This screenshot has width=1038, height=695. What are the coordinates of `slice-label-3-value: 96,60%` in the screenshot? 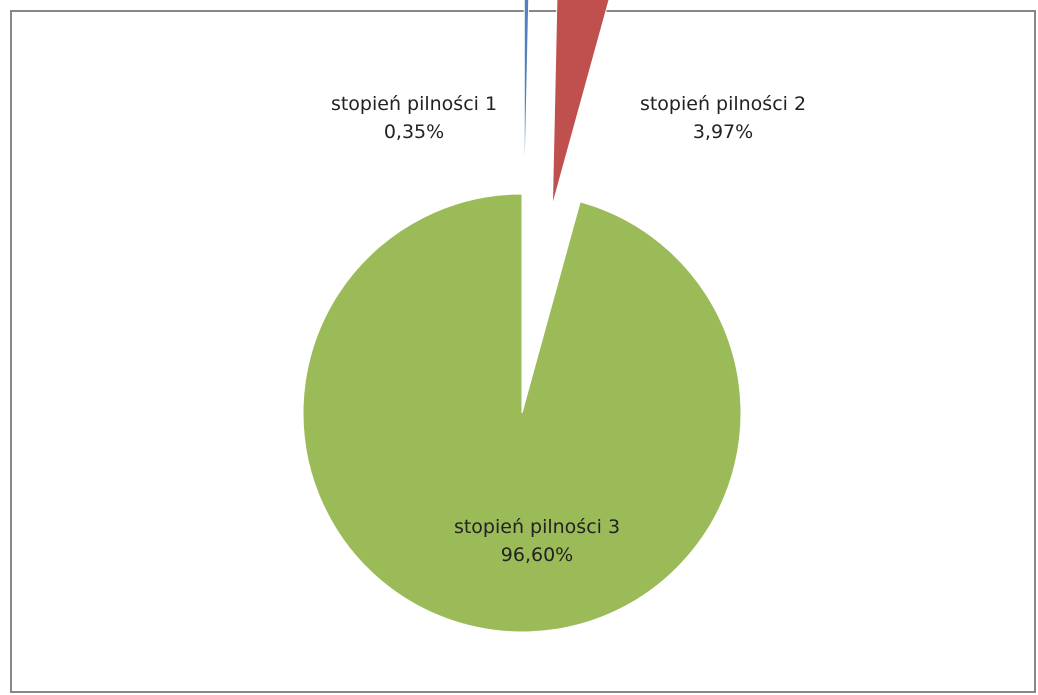 It's located at (537, 555).